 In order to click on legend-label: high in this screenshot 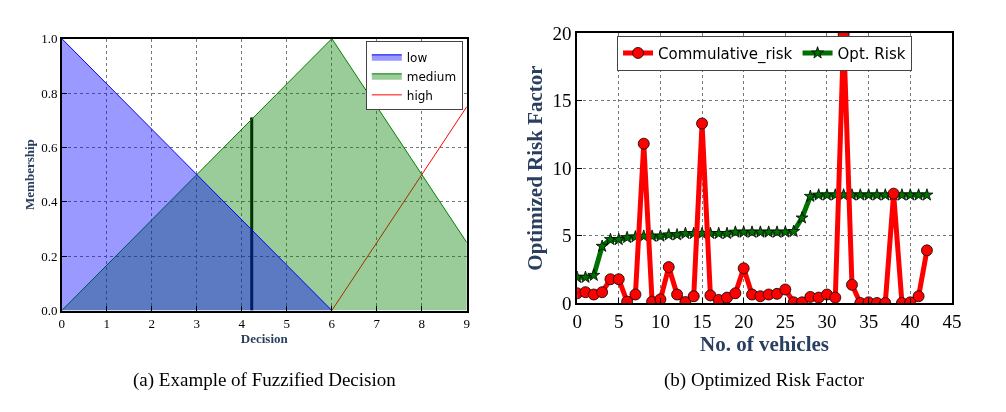, I will do `click(419, 95)`.